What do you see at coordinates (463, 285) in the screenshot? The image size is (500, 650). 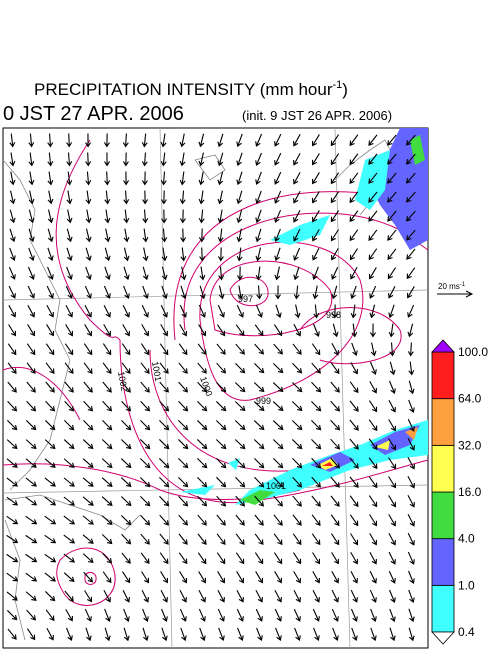 I see `scale-sup: -1` at bounding box center [463, 285].